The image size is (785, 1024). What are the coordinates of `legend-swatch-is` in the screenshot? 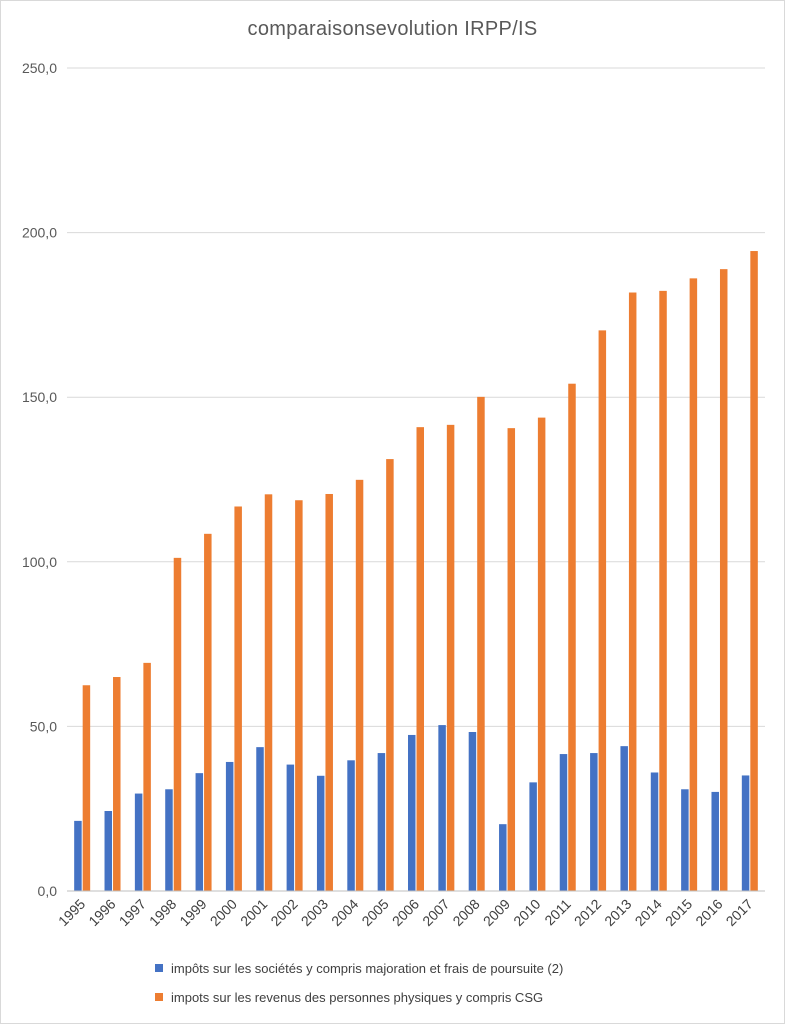 It's located at (159, 968).